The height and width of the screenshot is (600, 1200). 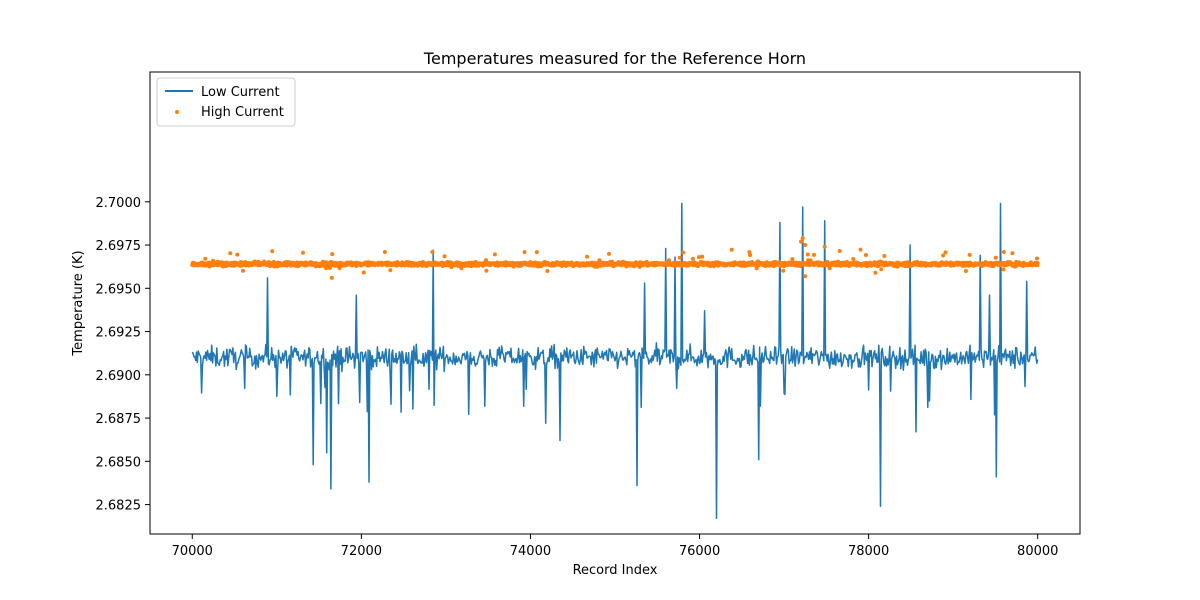 I want to click on legend-swatch-high-current, so click(x=177, y=112).